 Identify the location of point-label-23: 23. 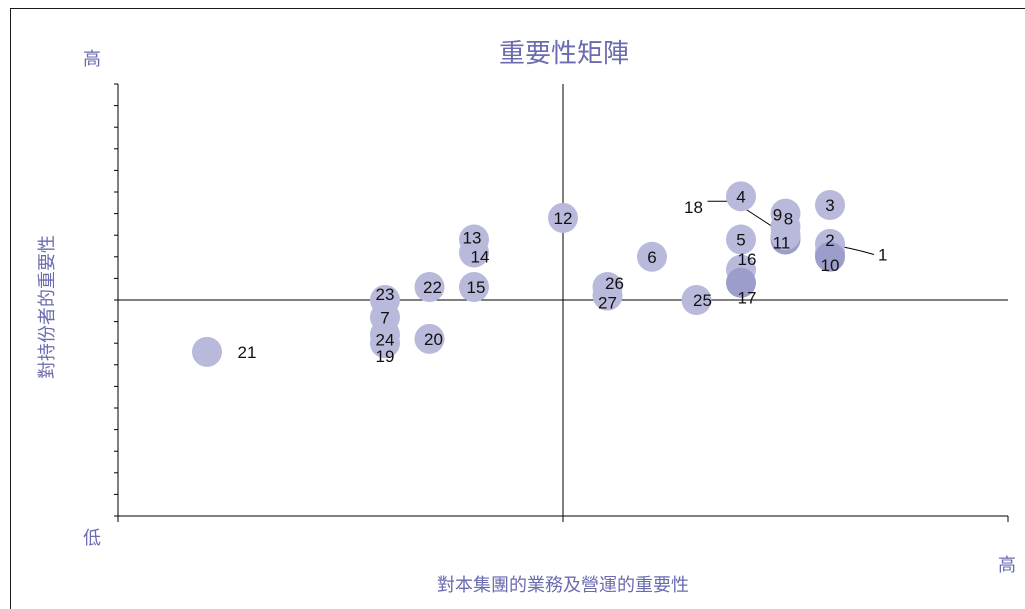
(385, 294).